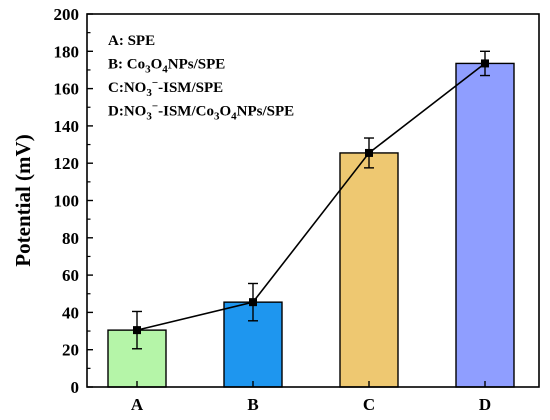  What do you see at coordinates (369, 404) in the screenshot?
I see `x-tick-label: C` at bounding box center [369, 404].